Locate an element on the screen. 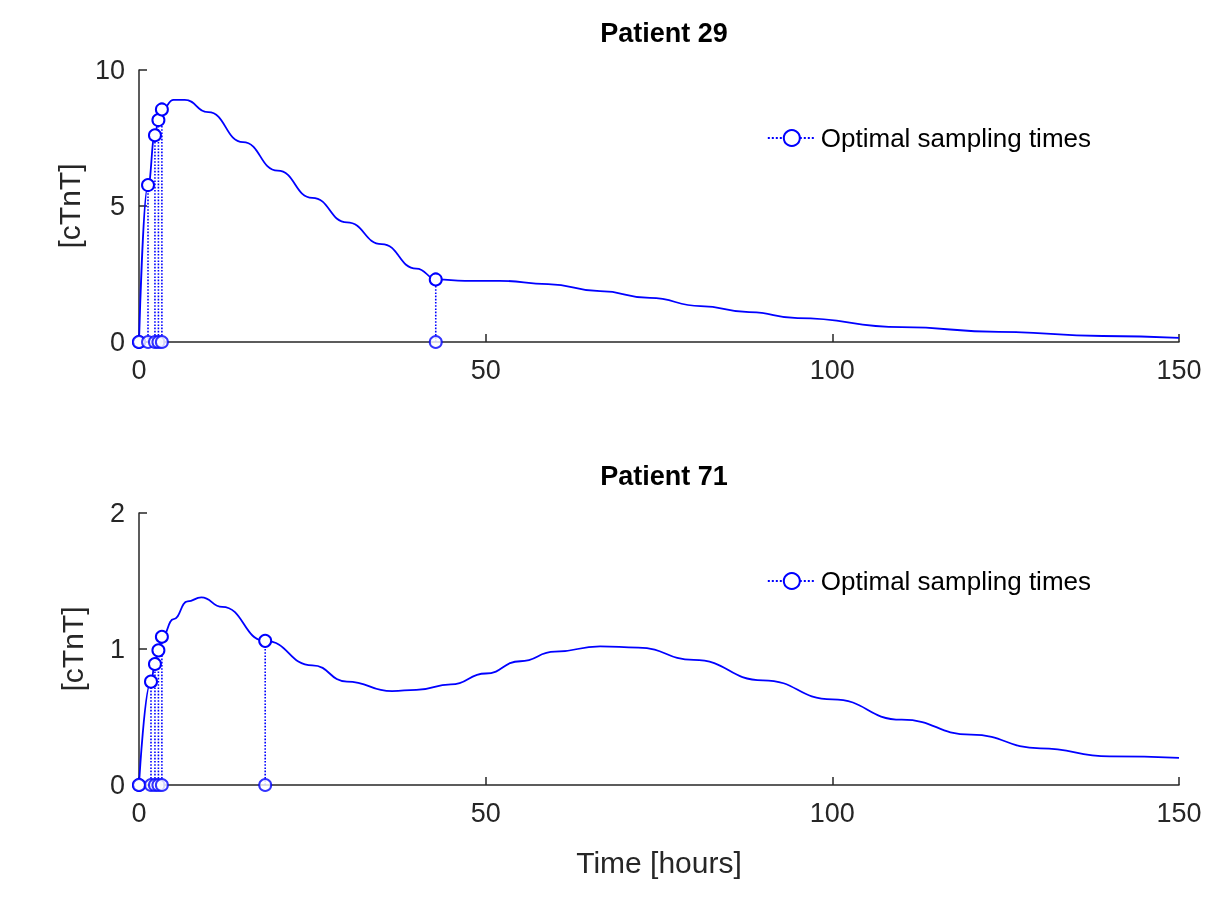  chart-title: Patient 71 is located at coordinates (664, 475).